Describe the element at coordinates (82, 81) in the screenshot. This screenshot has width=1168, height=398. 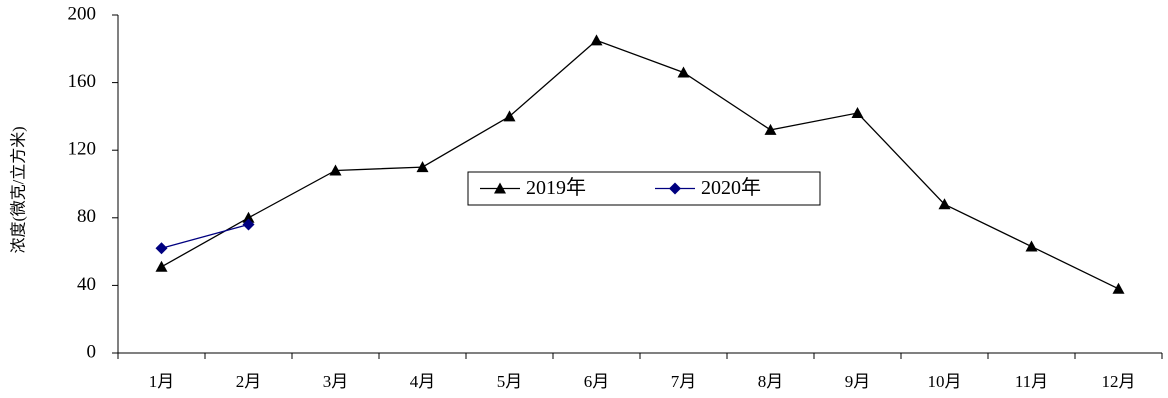
I see `y-tick-label: 160` at that location.